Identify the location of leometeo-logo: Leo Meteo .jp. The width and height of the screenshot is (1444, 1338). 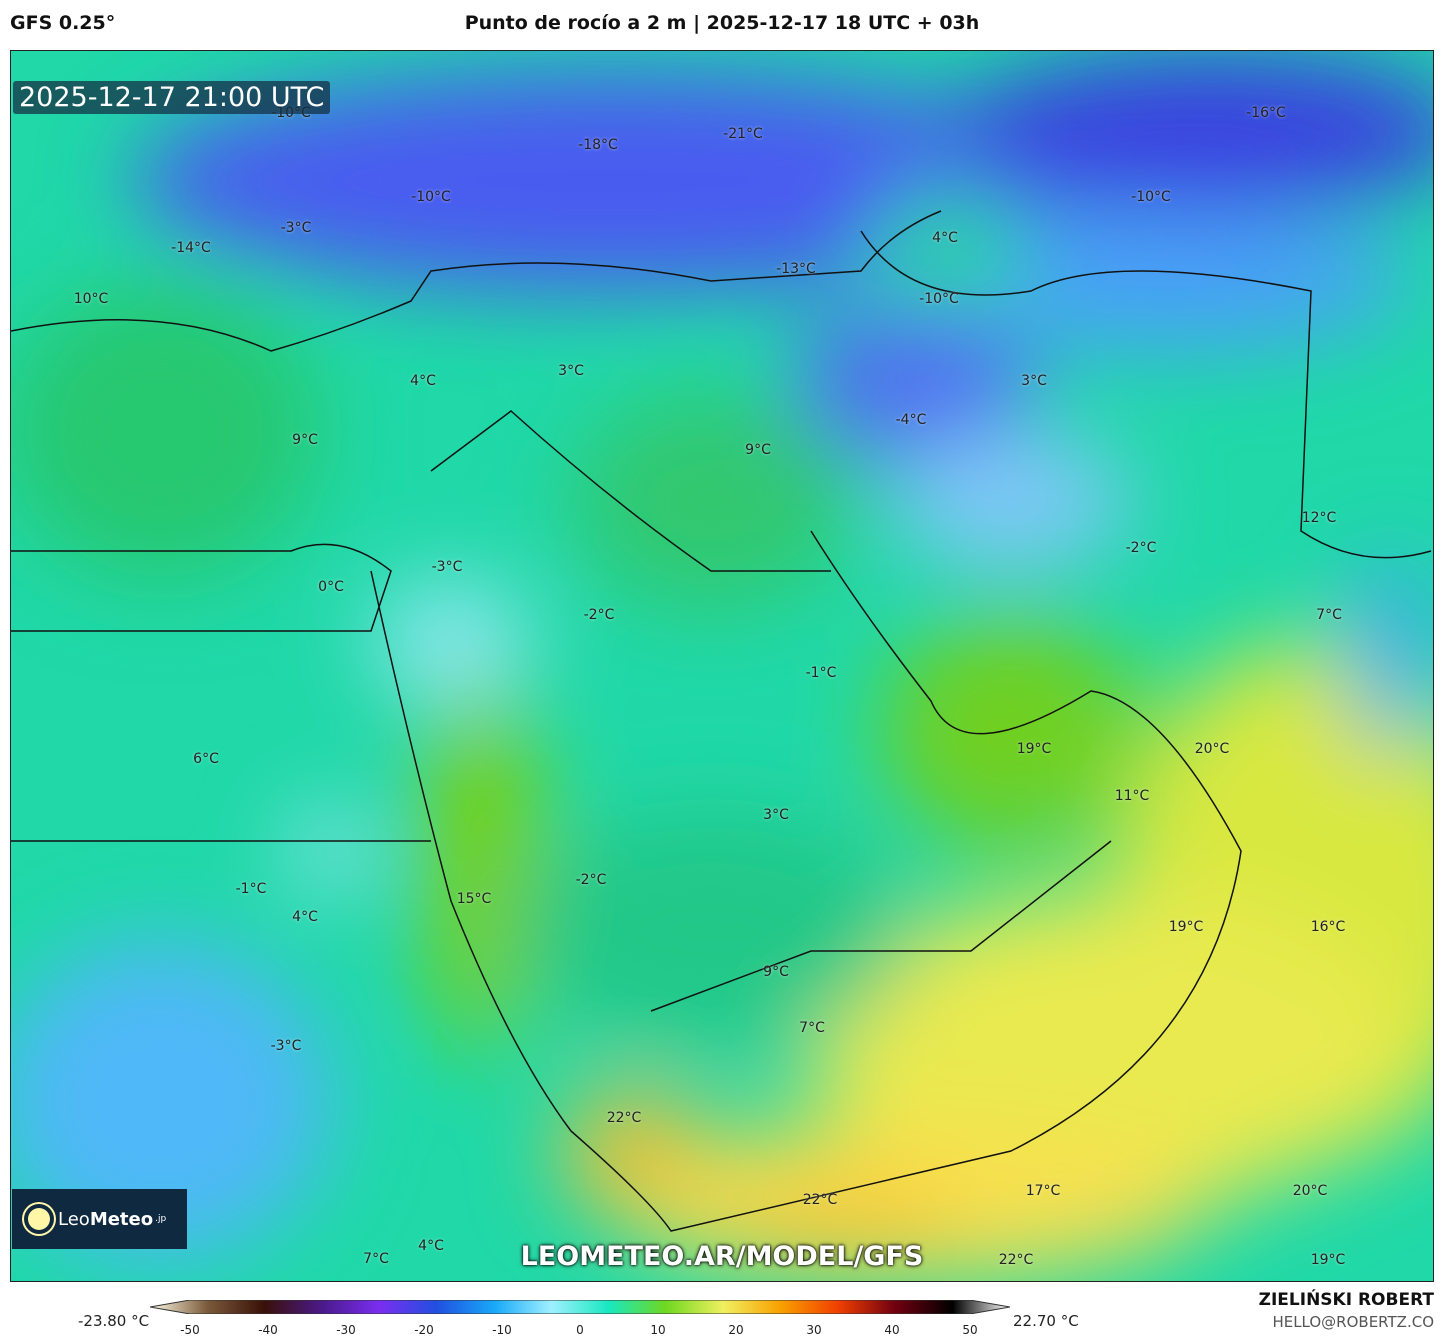
(99, 1219).